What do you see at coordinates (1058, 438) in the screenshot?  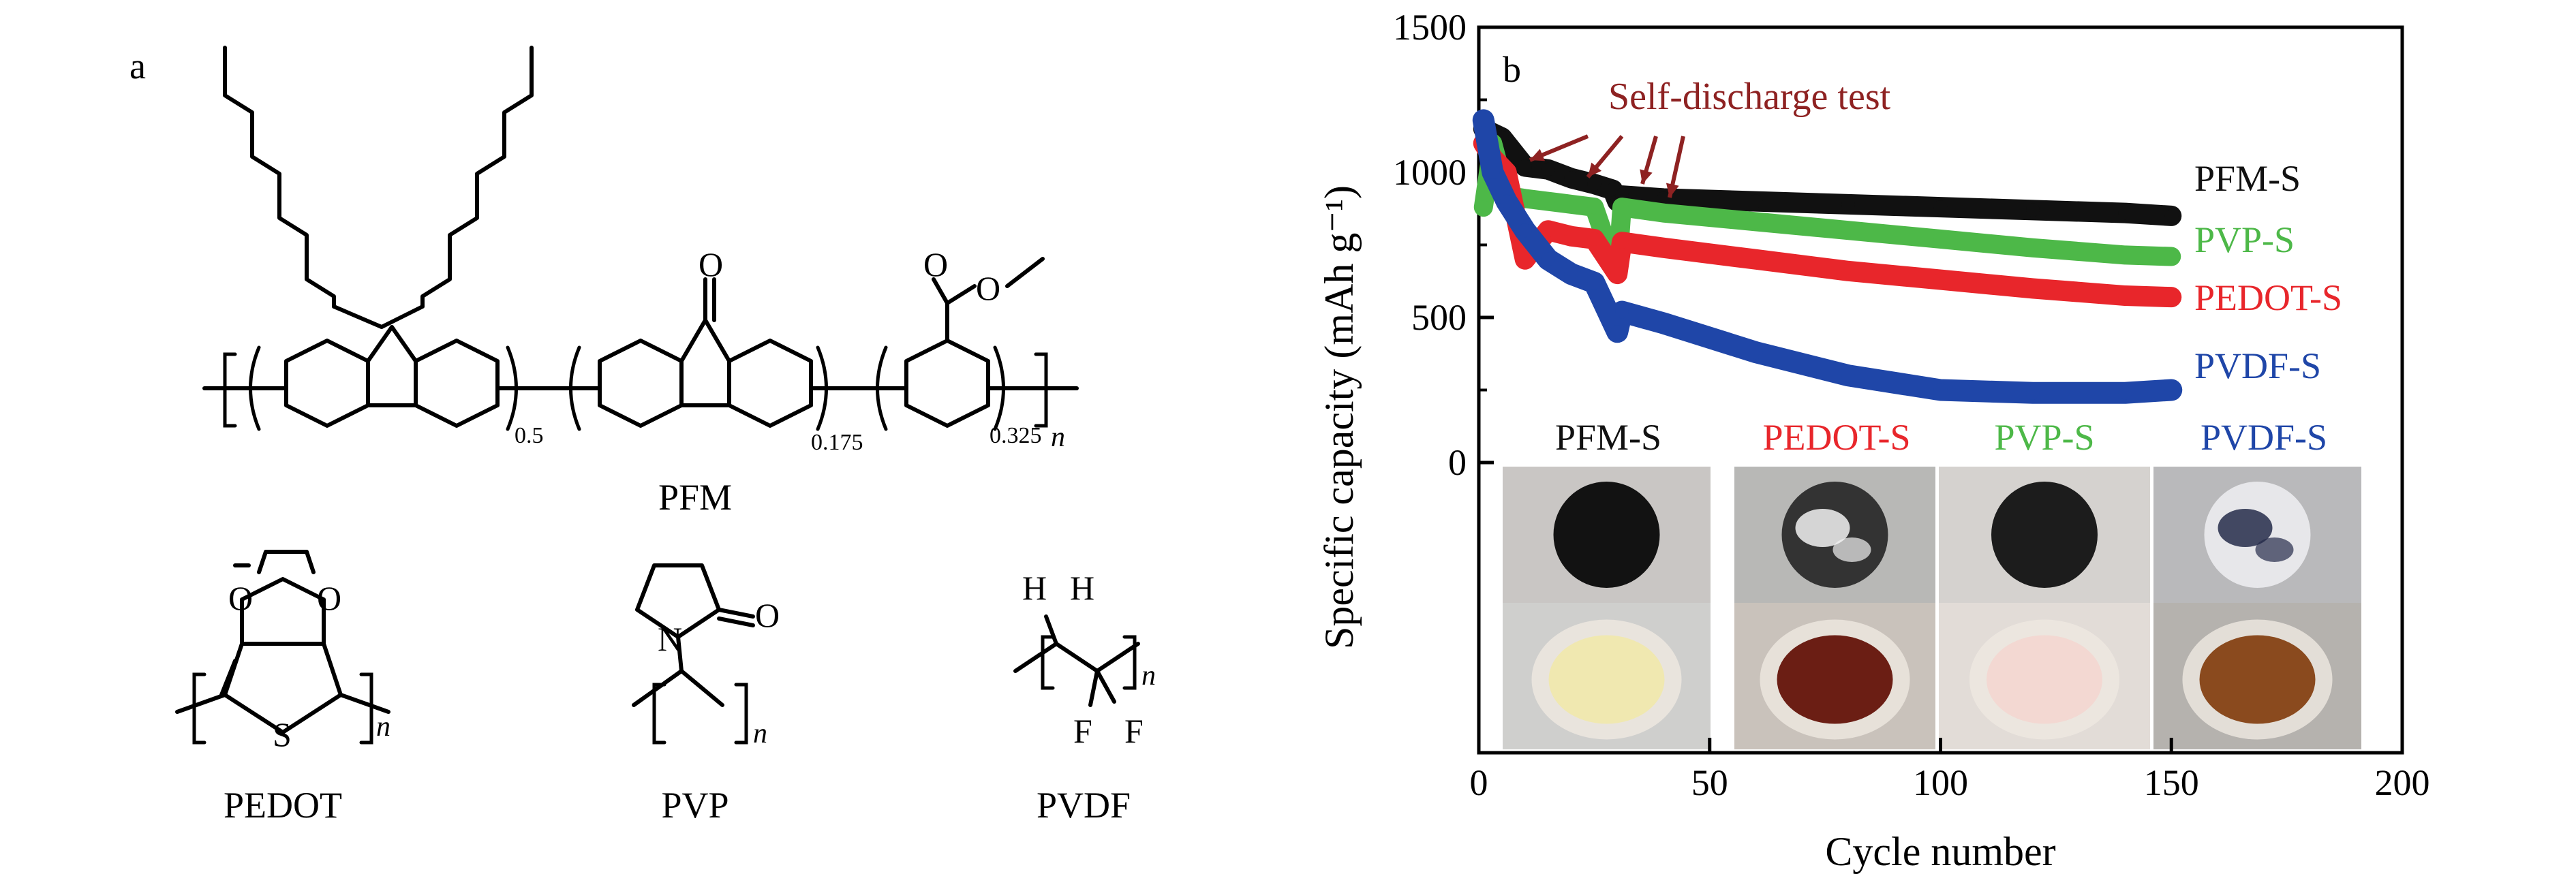 I see `pfm-subscript-n: n` at bounding box center [1058, 438].